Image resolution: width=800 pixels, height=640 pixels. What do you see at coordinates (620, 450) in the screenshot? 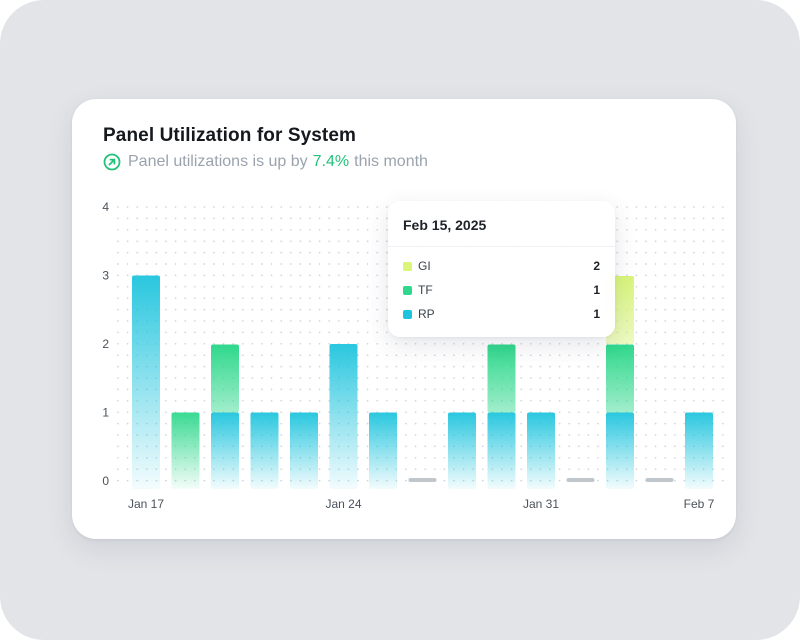
I see `bar-rp` at bounding box center [620, 450].